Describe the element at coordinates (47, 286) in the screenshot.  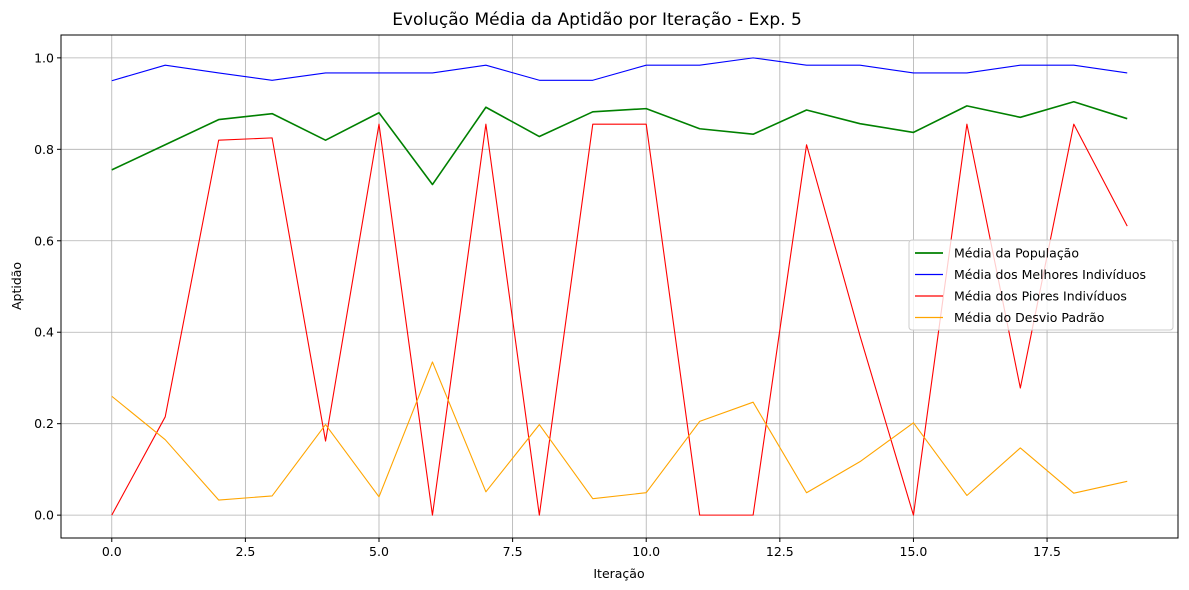
I see `y-axis: 0.0 0.2 0.4 0.6 0.8 1.0` at that location.